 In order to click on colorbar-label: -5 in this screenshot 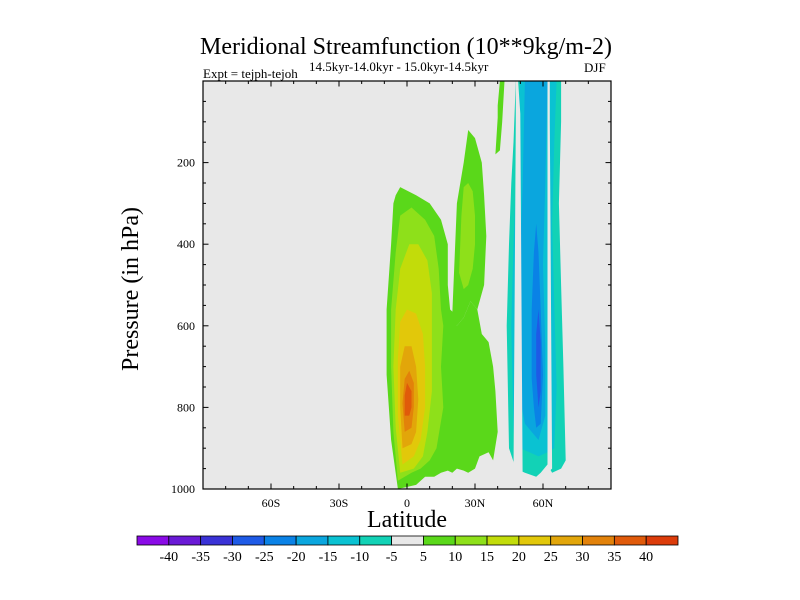, I will do `click(392, 557)`.